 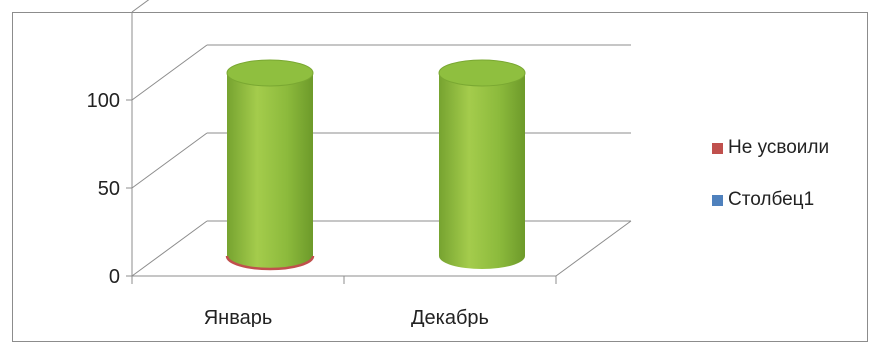 I want to click on bar-red-base, so click(x=270, y=263).